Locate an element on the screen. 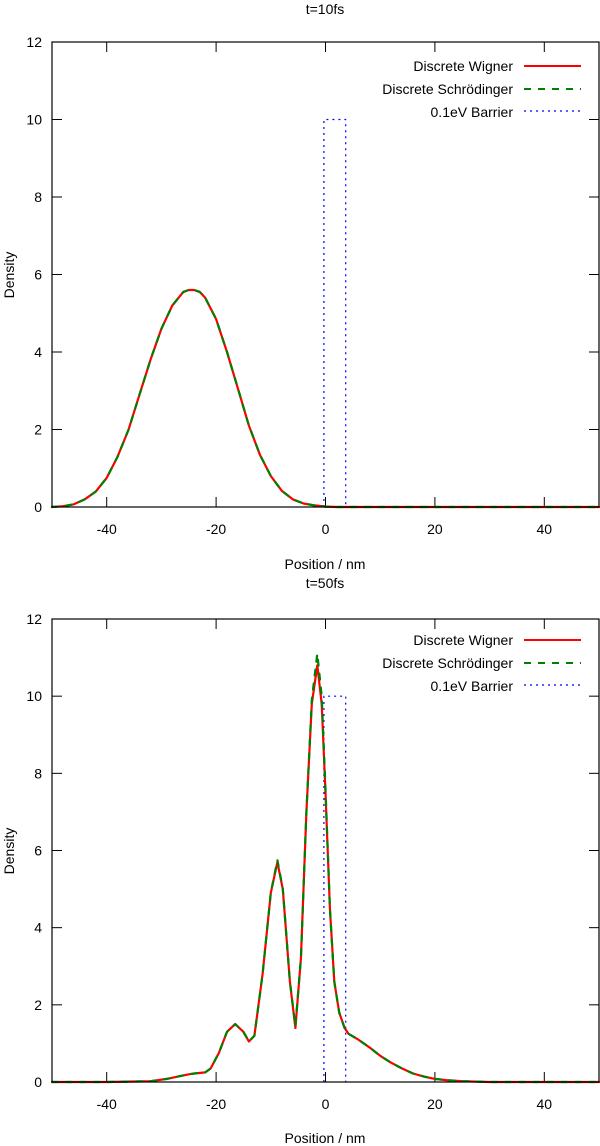 This screenshot has height=1146, width=600. plot-title: t=50fs is located at coordinates (325, 583).